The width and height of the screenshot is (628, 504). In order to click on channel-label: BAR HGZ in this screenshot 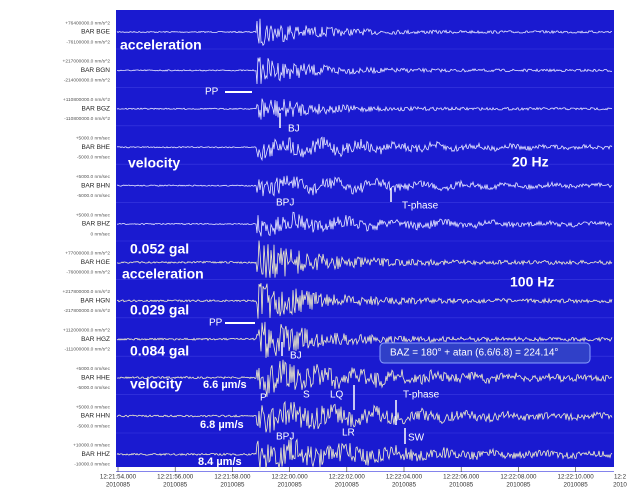, I will do `click(95, 339)`.